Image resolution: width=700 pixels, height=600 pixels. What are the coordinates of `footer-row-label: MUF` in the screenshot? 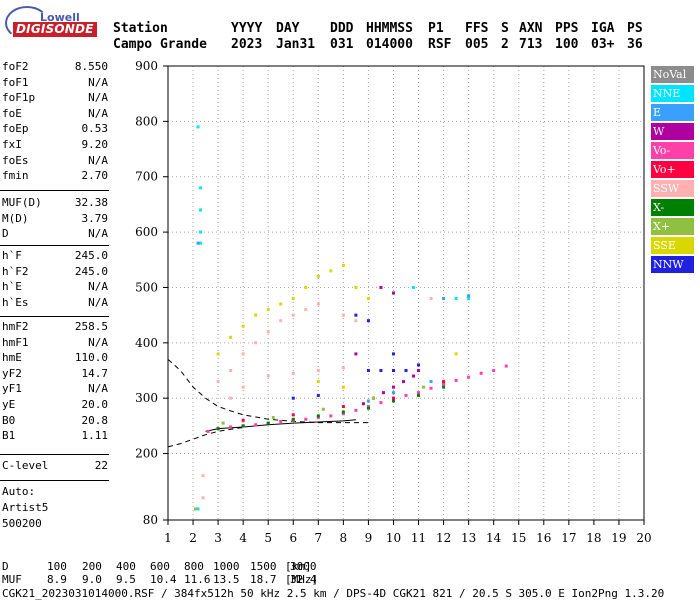 It's located at (12, 579).